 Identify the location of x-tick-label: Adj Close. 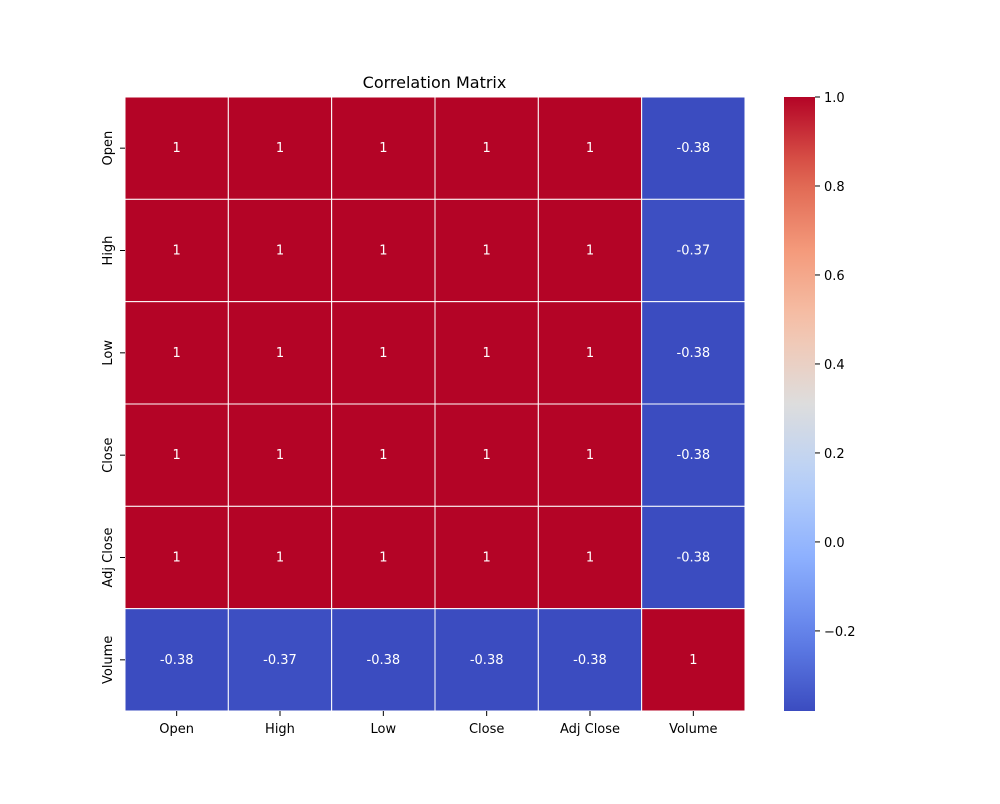
(590, 729).